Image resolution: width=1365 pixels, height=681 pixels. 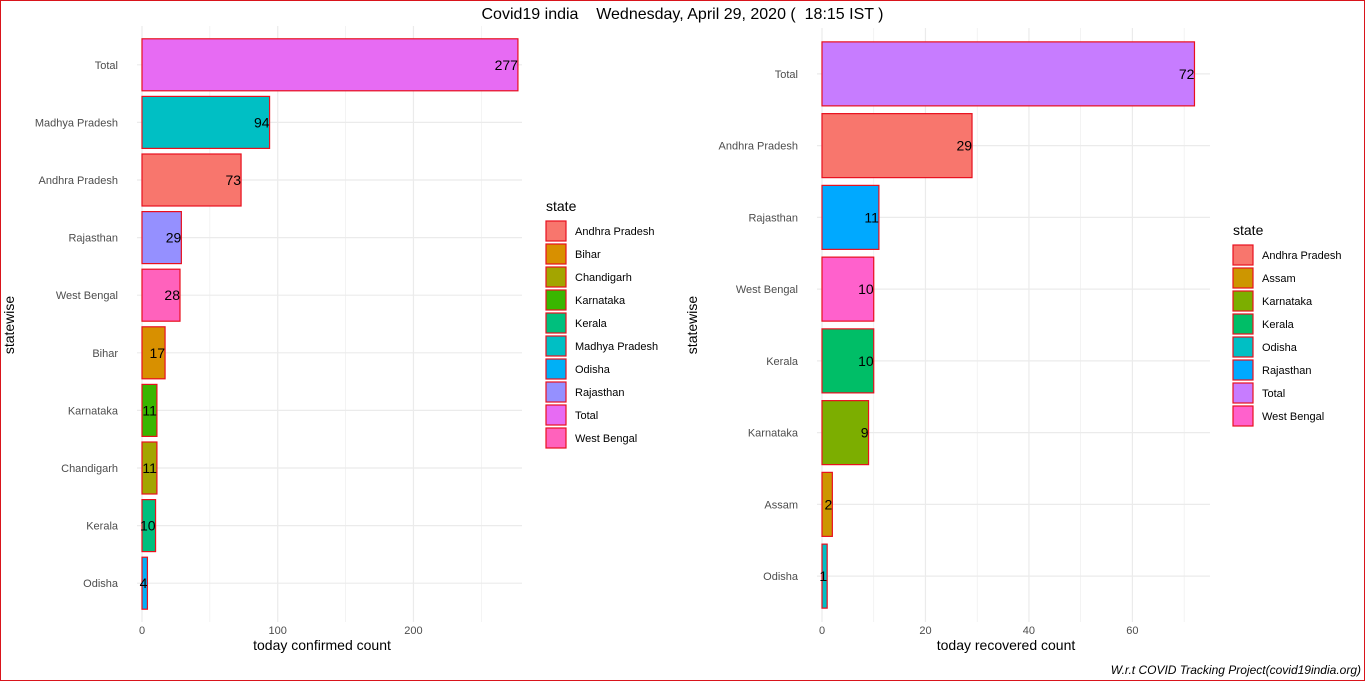 I want to click on data-label: 1, so click(x=823, y=576).